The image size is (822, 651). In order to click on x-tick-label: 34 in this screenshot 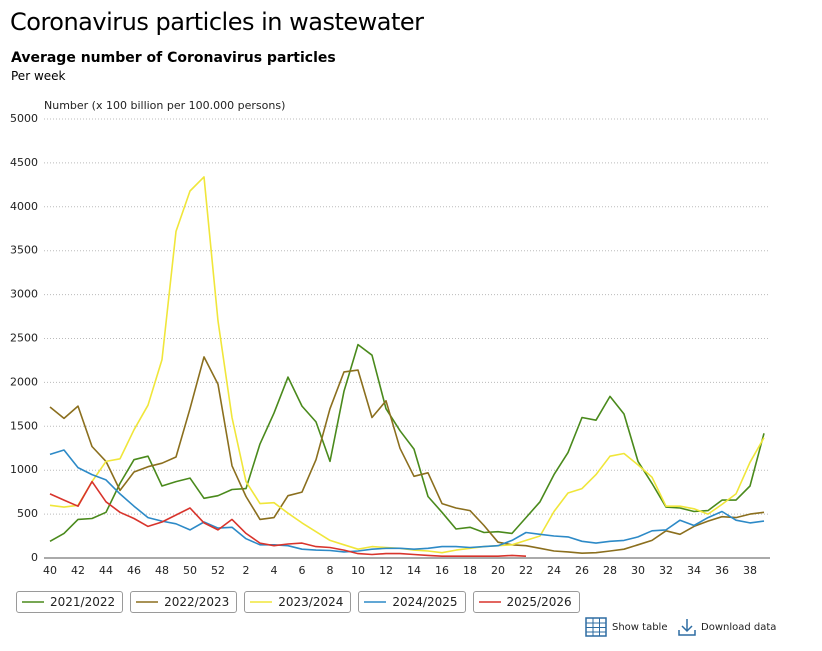, I will do `click(694, 570)`.